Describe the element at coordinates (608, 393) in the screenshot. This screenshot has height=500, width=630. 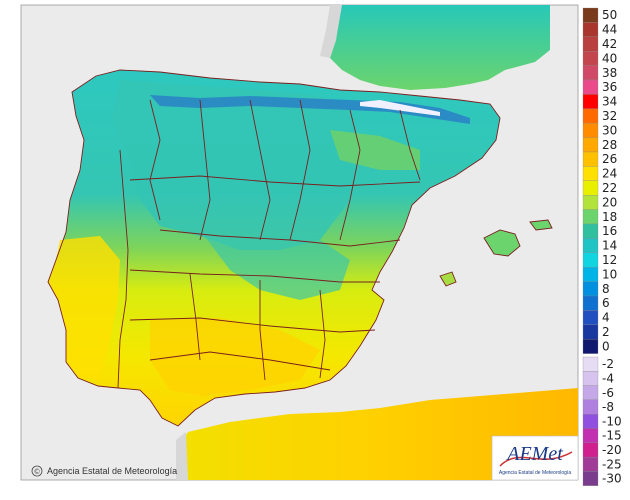
I see `legend-label: -6` at that location.